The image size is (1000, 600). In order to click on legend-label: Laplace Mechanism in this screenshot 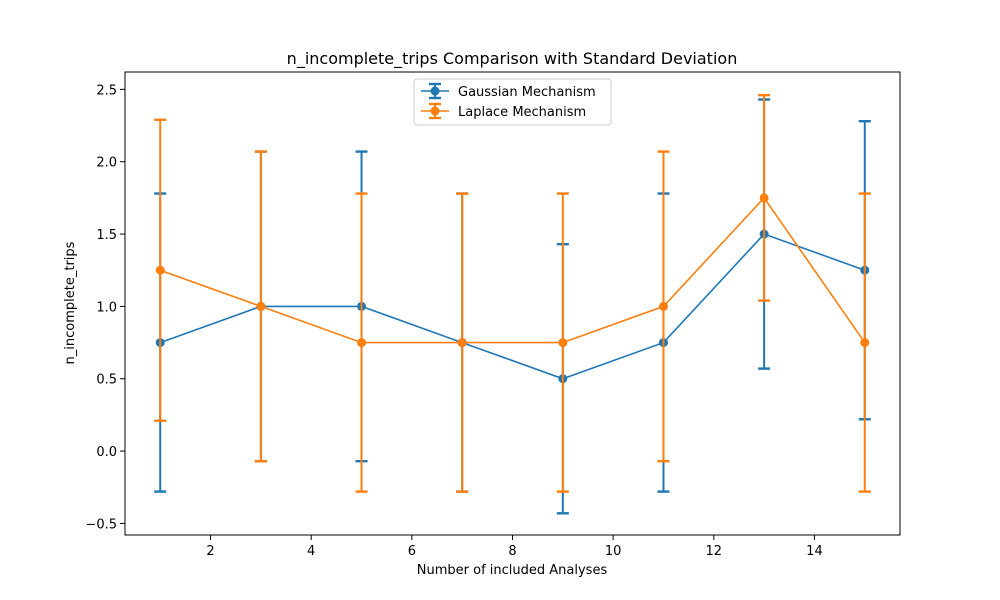, I will do `click(522, 112)`.